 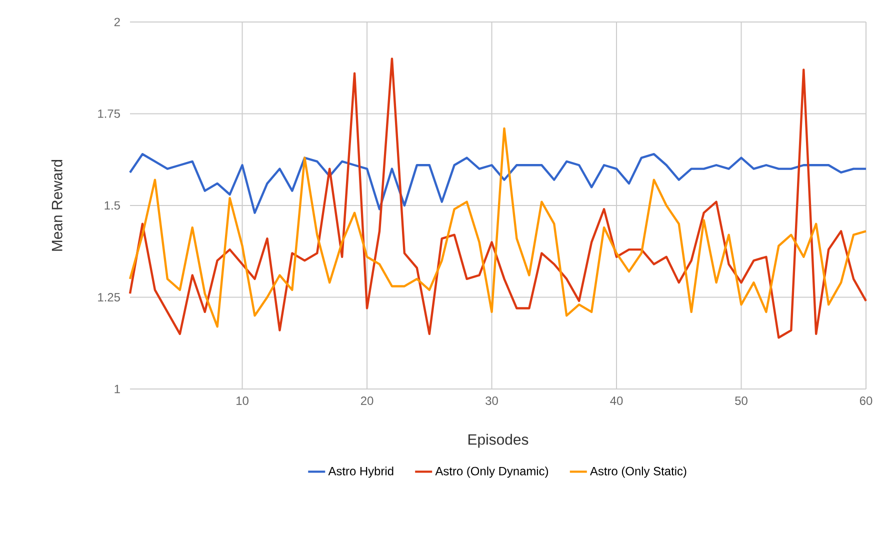 I want to click on x-axis-title: Episodes, so click(x=498, y=441).